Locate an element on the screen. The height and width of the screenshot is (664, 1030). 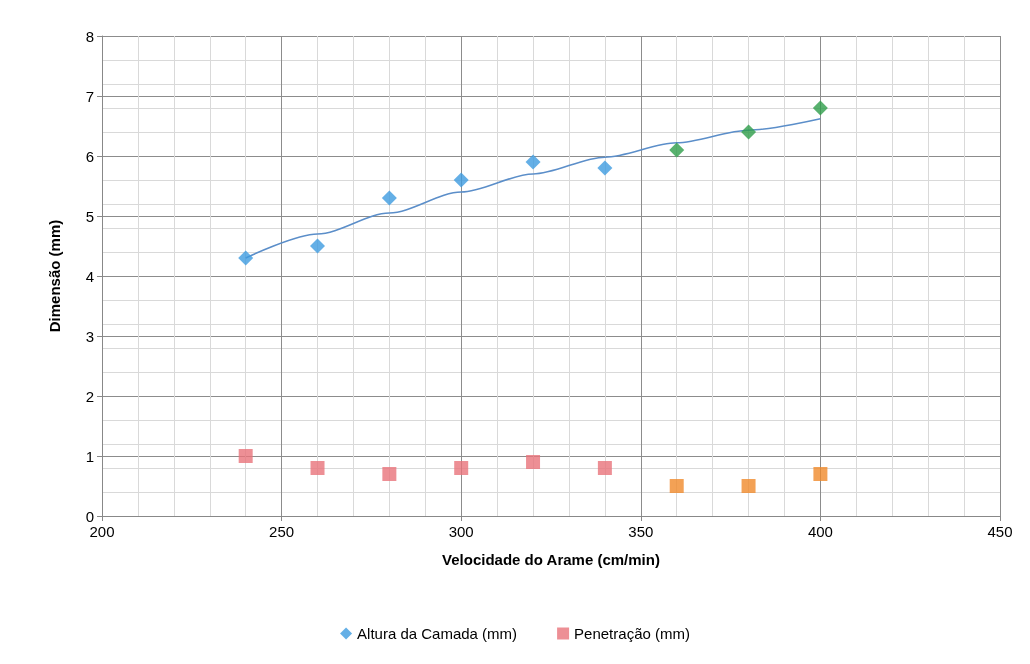
y-axis-title: Dimensão (mm) is located at coordinates (54, 276).